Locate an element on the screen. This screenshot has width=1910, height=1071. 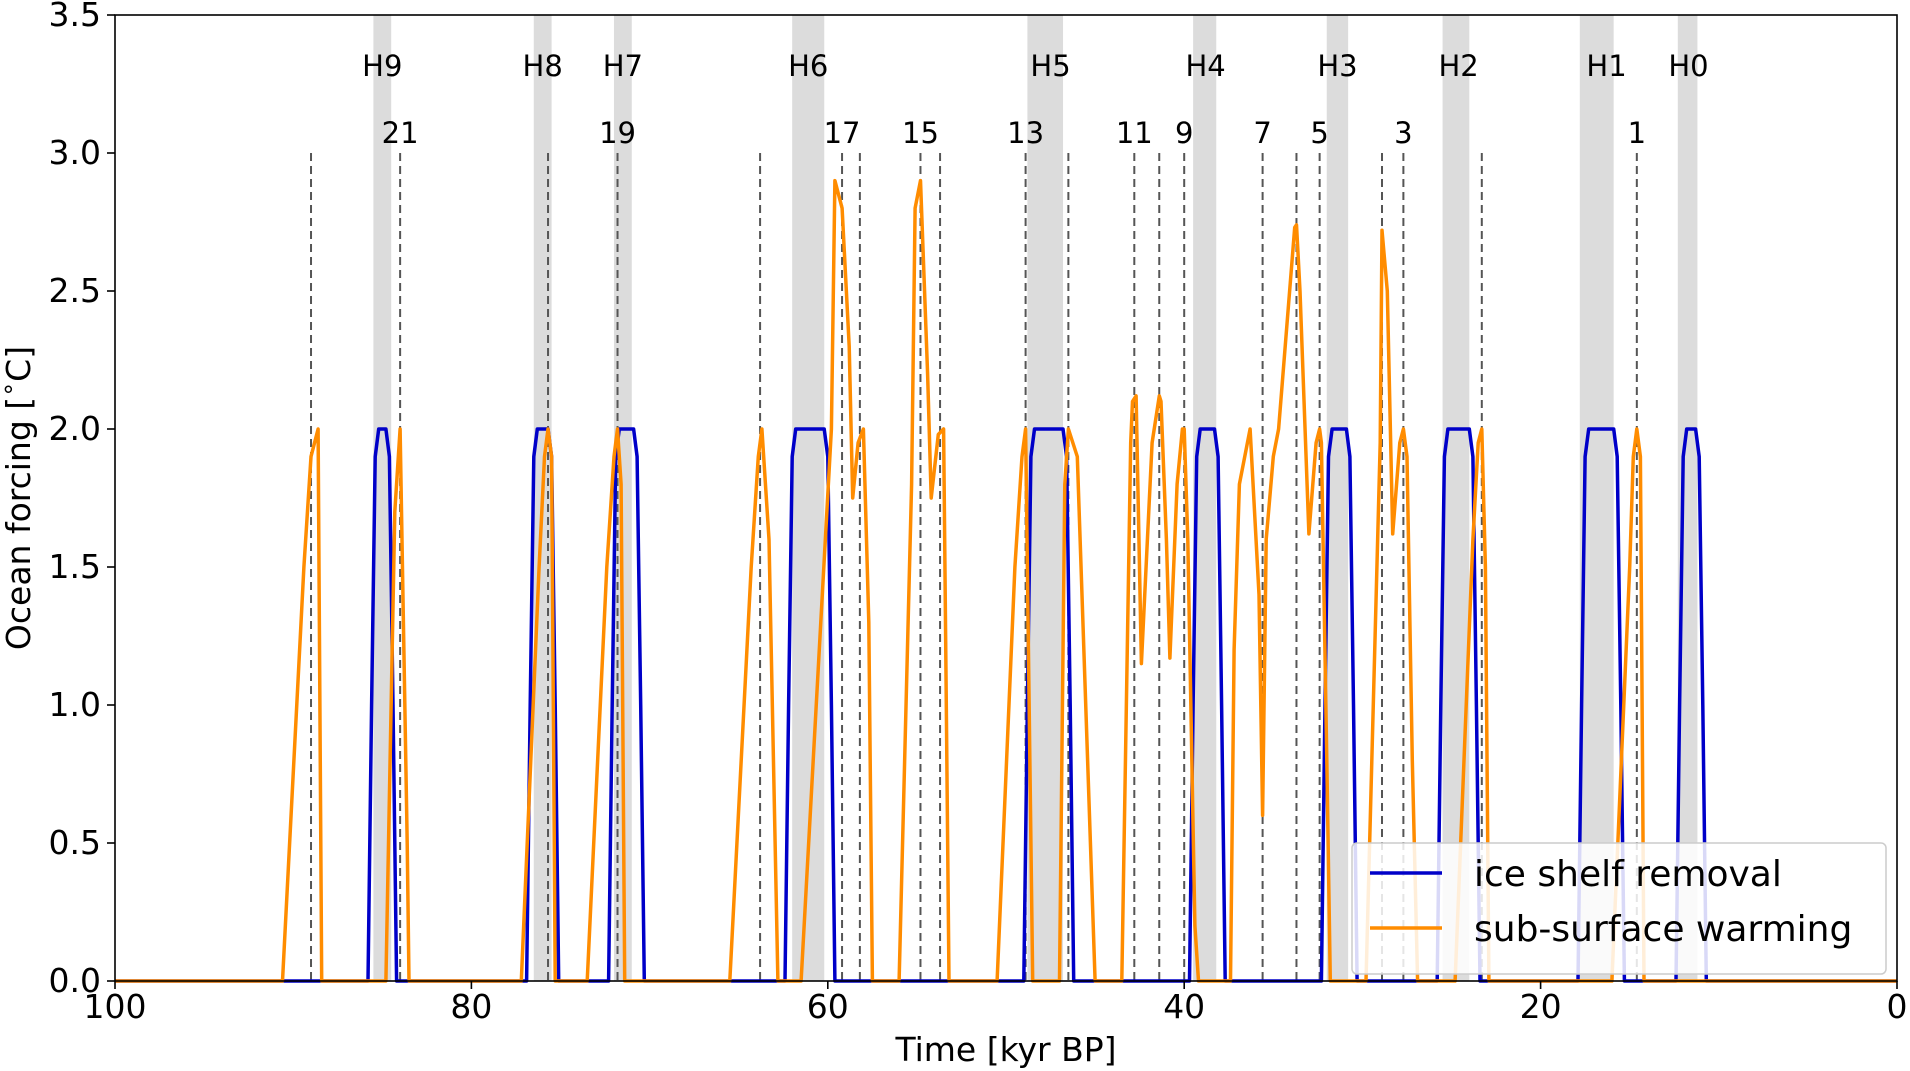
y-tick-label-2.5: 2.5 is located at coordinates (75, 290).